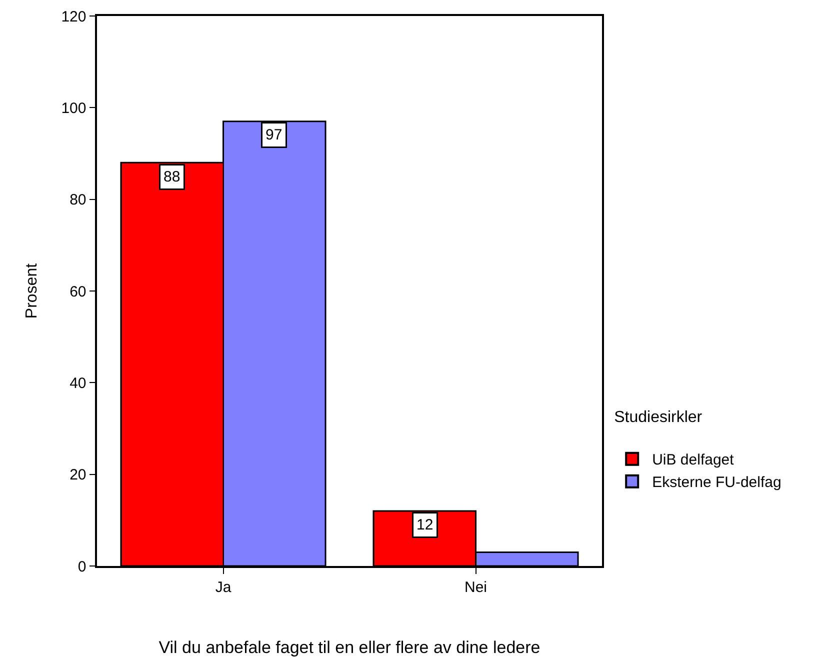 The image size is (831, 657). What do you see at coordinates (172, 177) in the screenshot?
I see `data-label: 88` at bounding box center [172, 177].